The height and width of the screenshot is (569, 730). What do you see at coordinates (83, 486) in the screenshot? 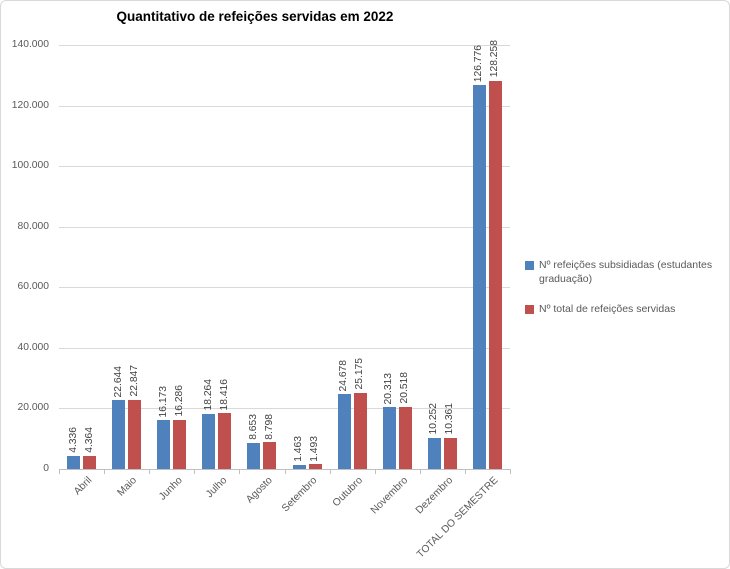
I see `x-axis-category-label: Abril` at bounding box center [83, 486].